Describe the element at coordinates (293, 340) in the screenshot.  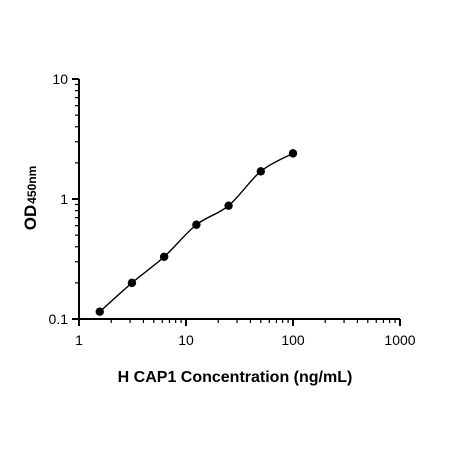
I see `x-tick-label: 100` at that location.